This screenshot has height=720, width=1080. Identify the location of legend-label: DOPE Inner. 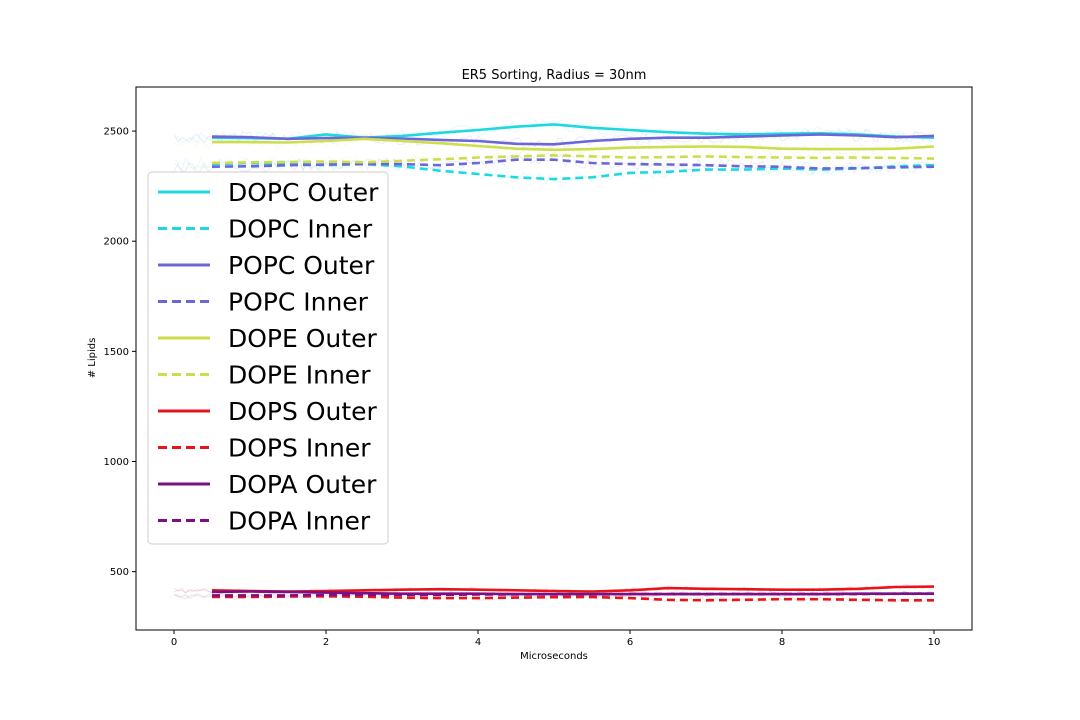
(299, 375).